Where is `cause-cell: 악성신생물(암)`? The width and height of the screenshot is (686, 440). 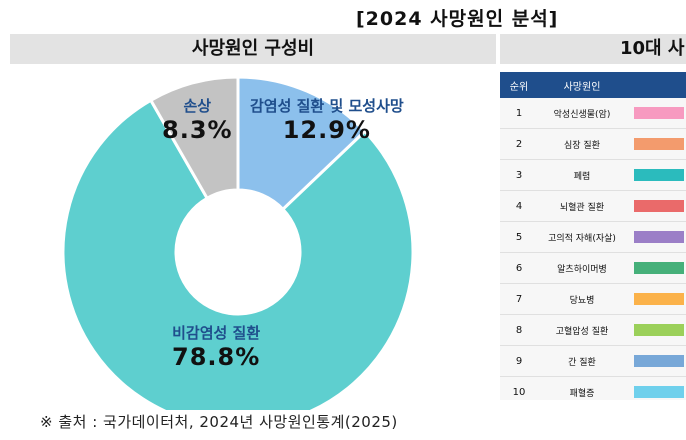 cause-cell: 악성신생물(암) is located at coordinates (582, 114).